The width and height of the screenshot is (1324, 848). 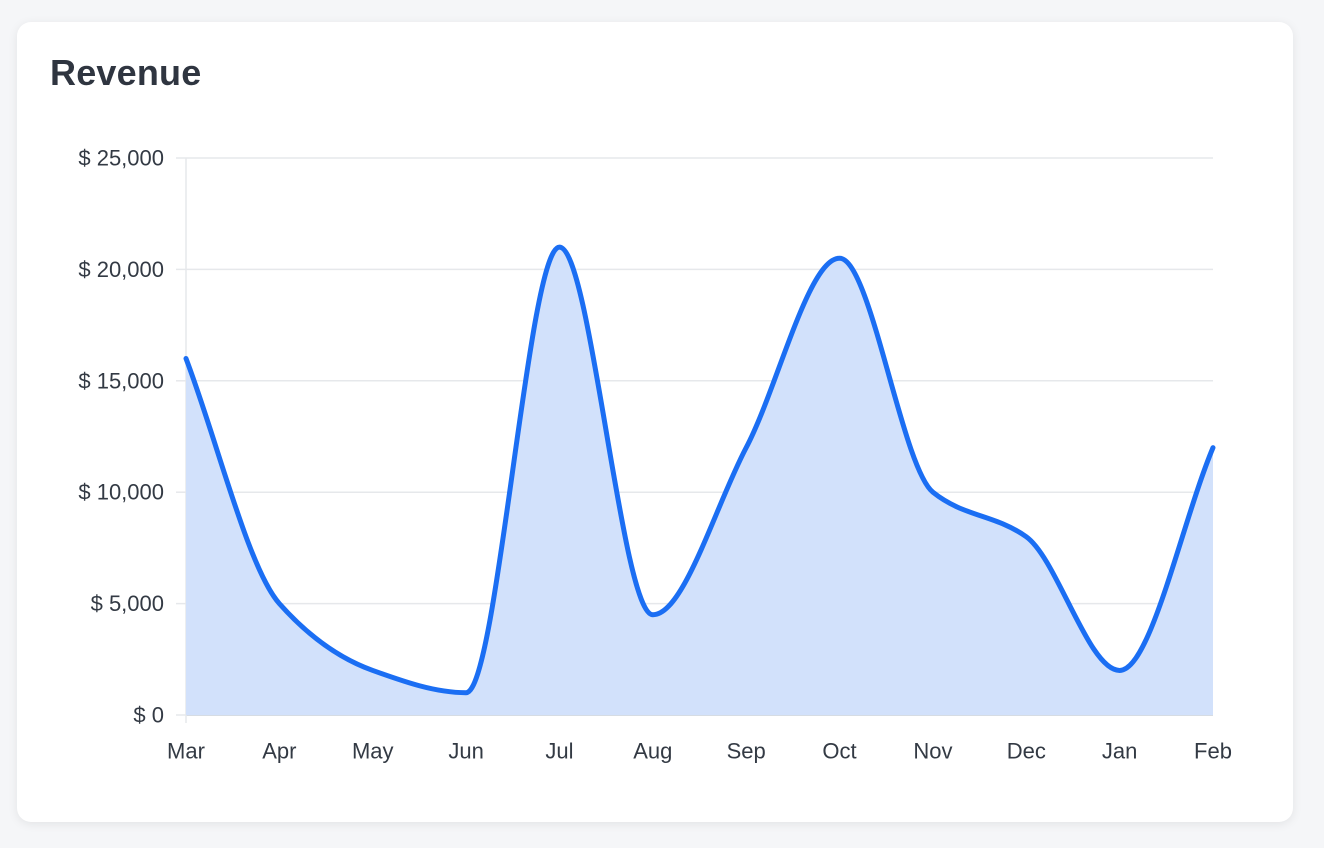 What do you see at coordinates (186, 359) in the screenshot?
I see `data-point-mar` at bounding box center [186, 359].